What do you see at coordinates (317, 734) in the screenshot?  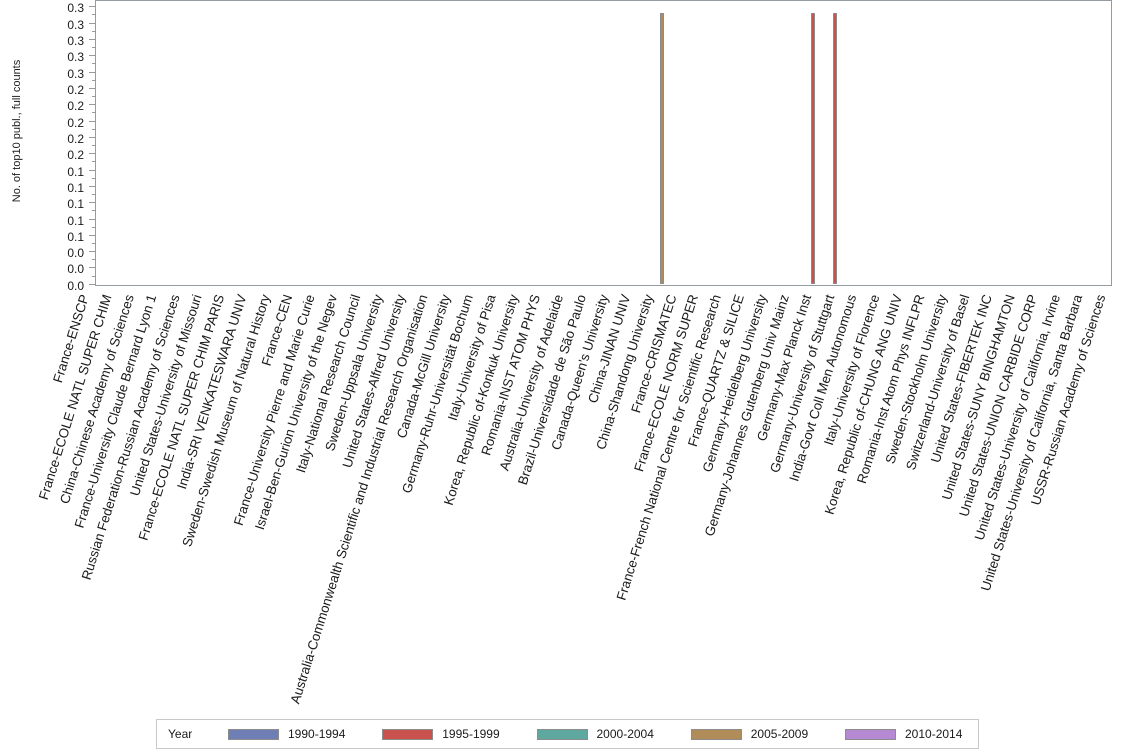 I see `legend-label: 1990-1994` at bounding box center [317, 734].